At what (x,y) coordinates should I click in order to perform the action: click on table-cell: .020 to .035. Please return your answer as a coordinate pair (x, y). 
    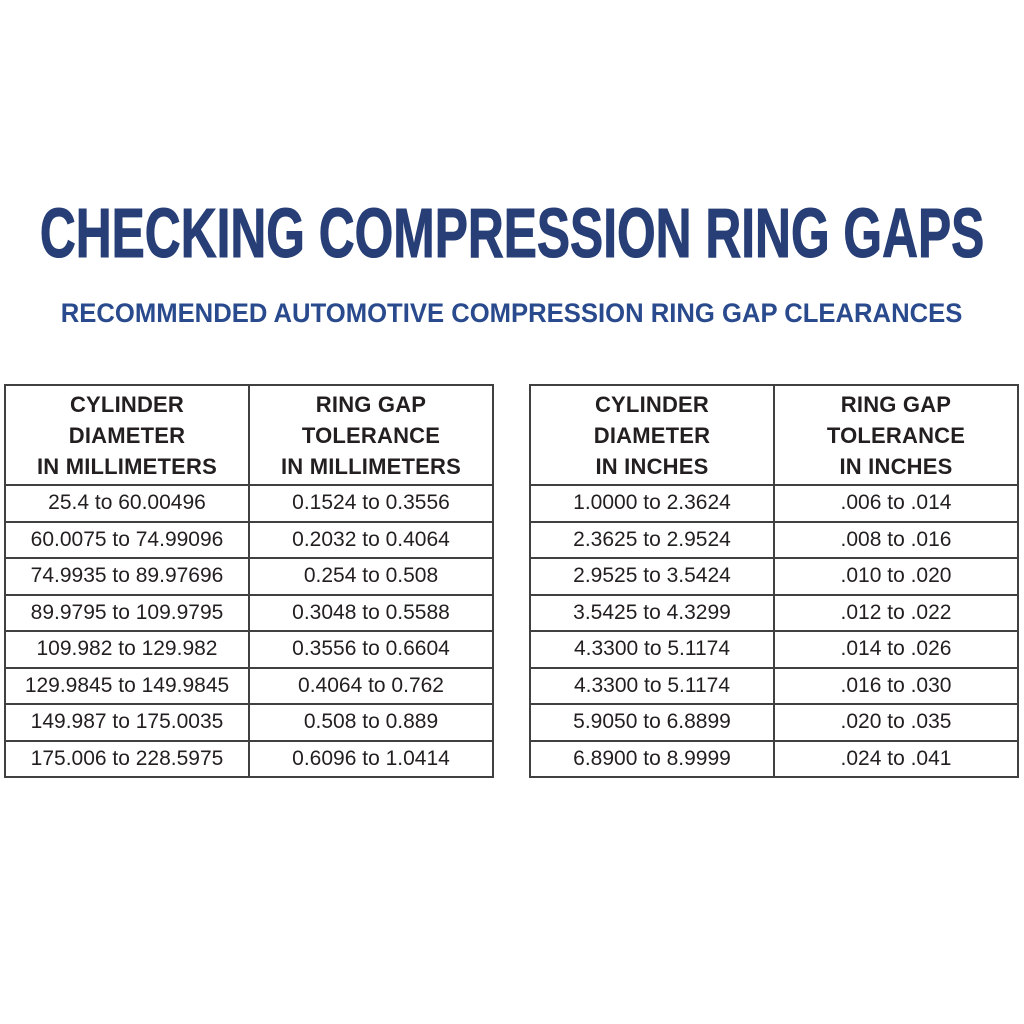
    Looking at the image, I should click on (896, 722).